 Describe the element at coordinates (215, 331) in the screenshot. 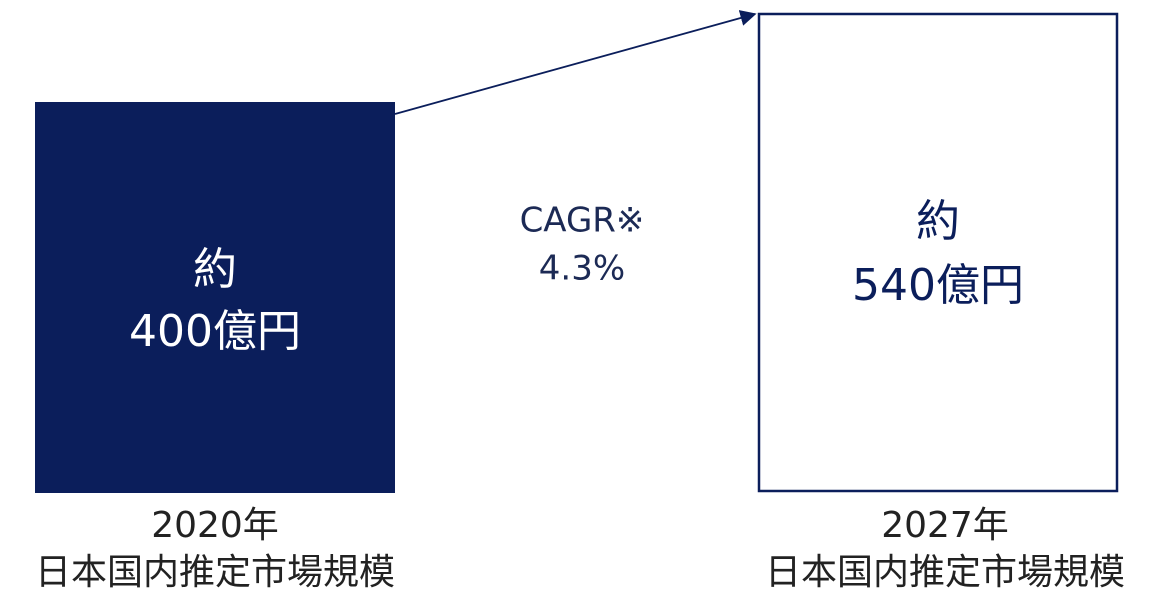

I see `box-value: 400億円` at that location.